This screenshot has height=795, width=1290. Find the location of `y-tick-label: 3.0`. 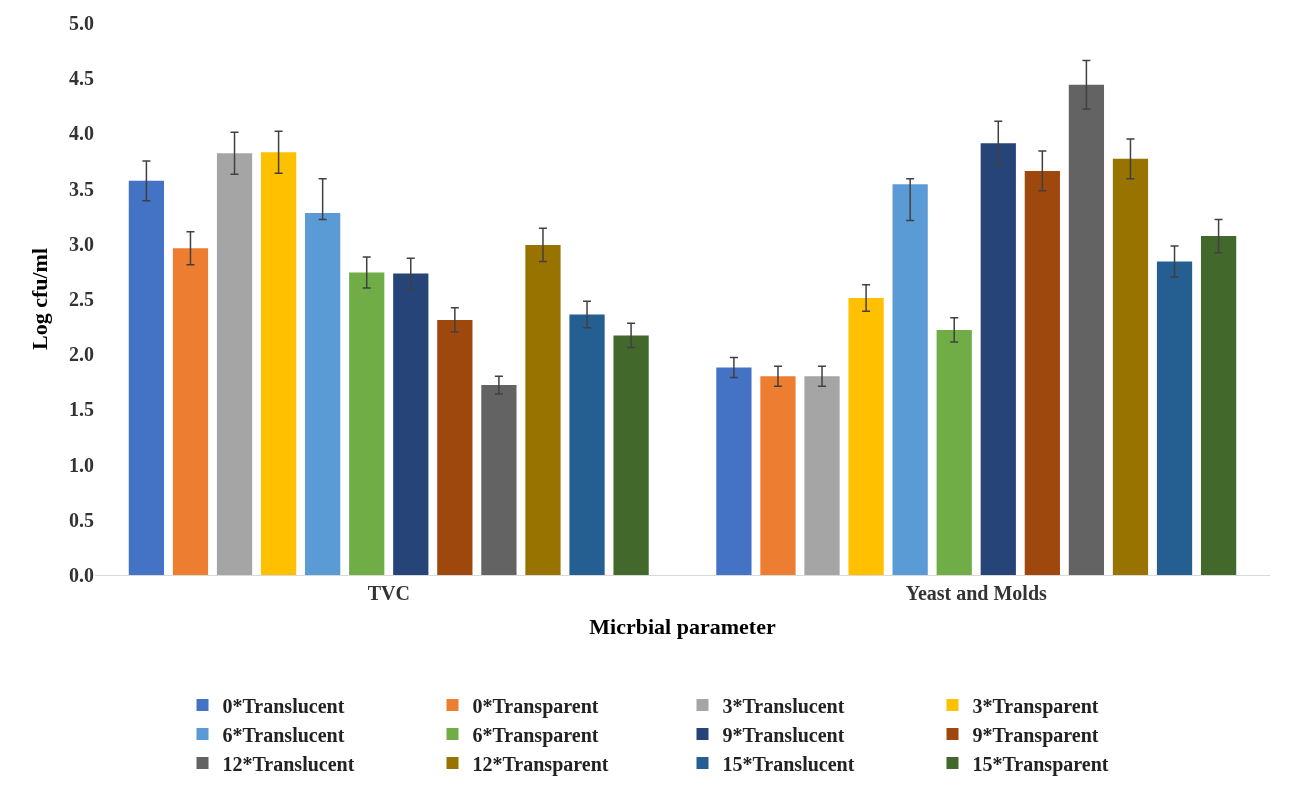

y-tick-label: 3.0 is located at coordinates (81, 243).